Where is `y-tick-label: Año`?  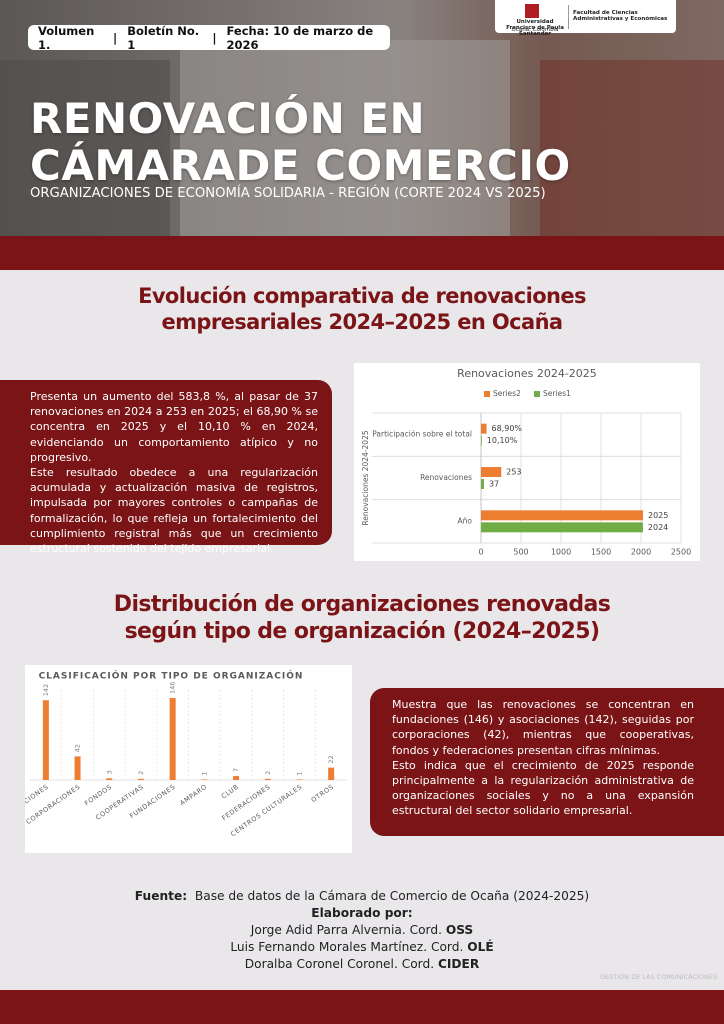 y-tick-label: Año is located at coordinates (465, 520).